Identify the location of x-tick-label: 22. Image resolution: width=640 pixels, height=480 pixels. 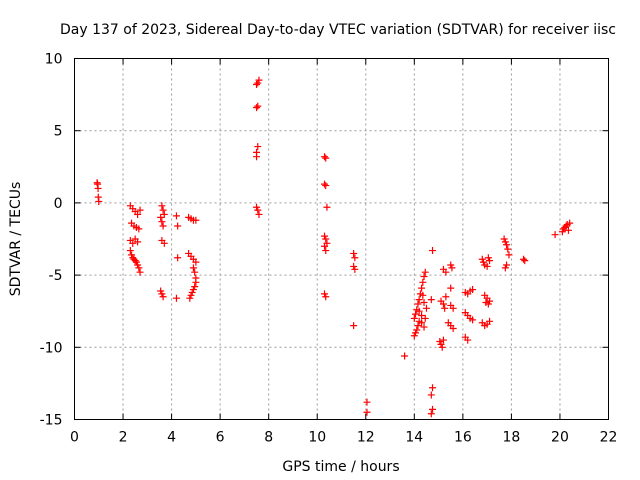
(609, 438).